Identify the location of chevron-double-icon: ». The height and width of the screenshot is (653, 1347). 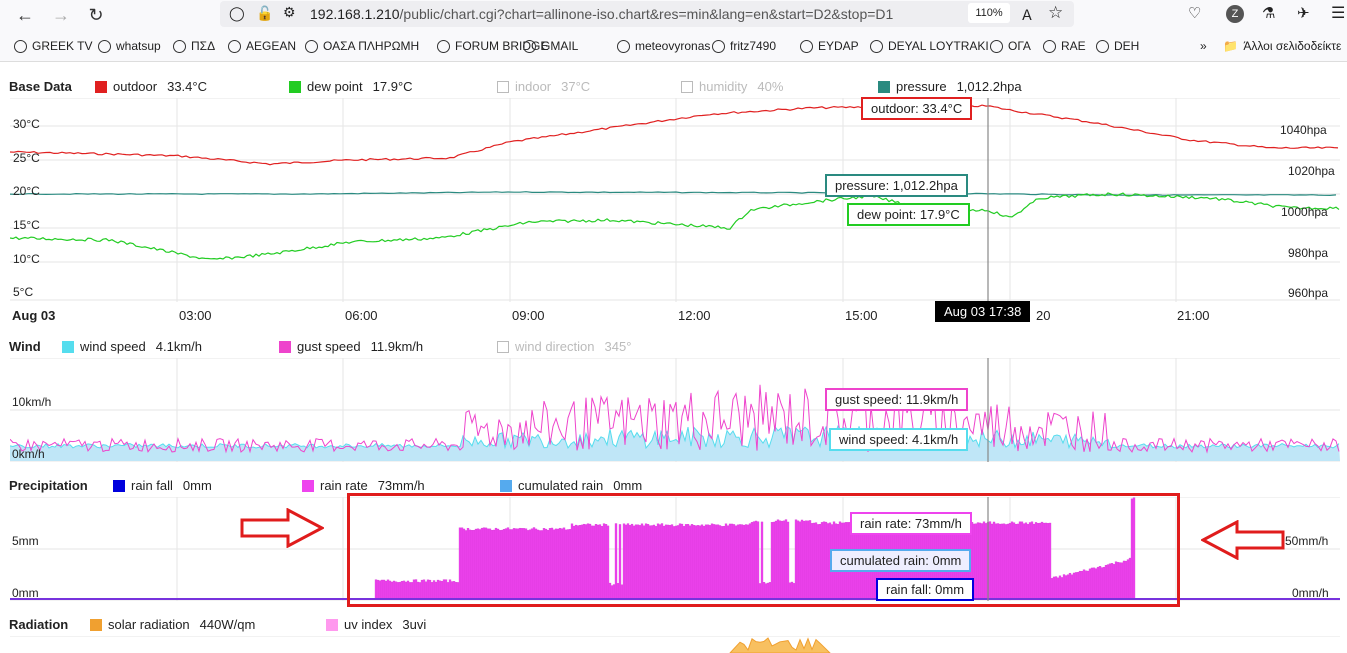
(1203, 46).